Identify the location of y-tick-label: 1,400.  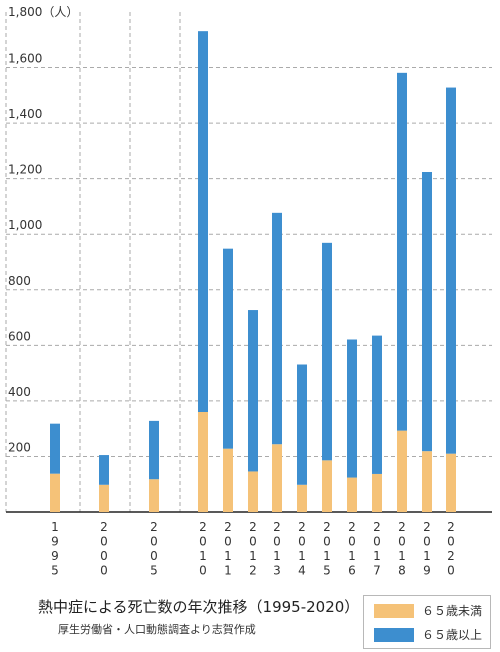
(25, 114).